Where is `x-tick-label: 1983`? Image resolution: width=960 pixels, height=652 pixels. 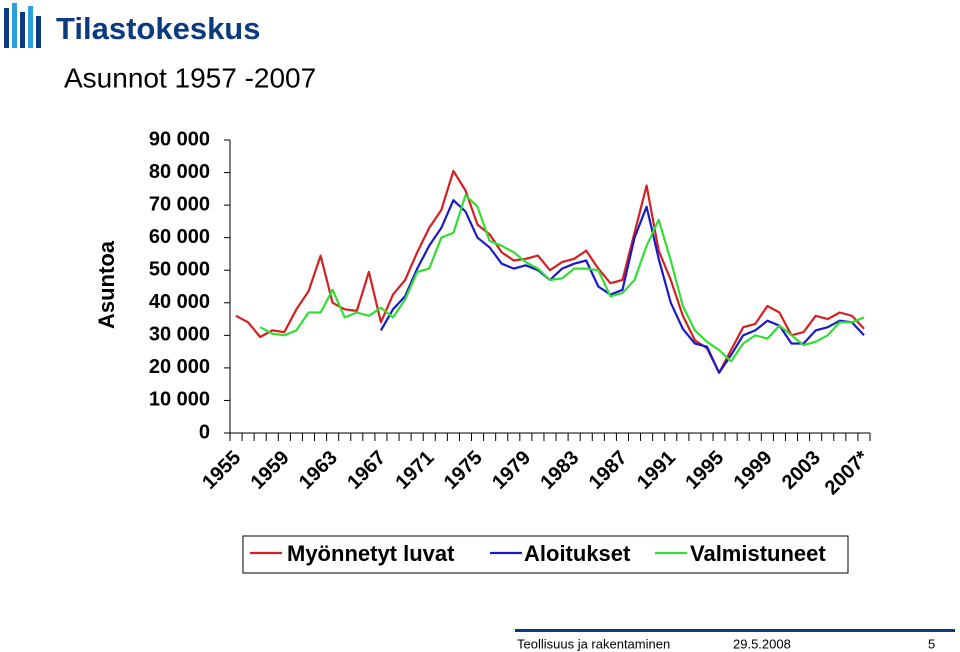 x-tick-label: 1983 is located at coordinates (559, 470).